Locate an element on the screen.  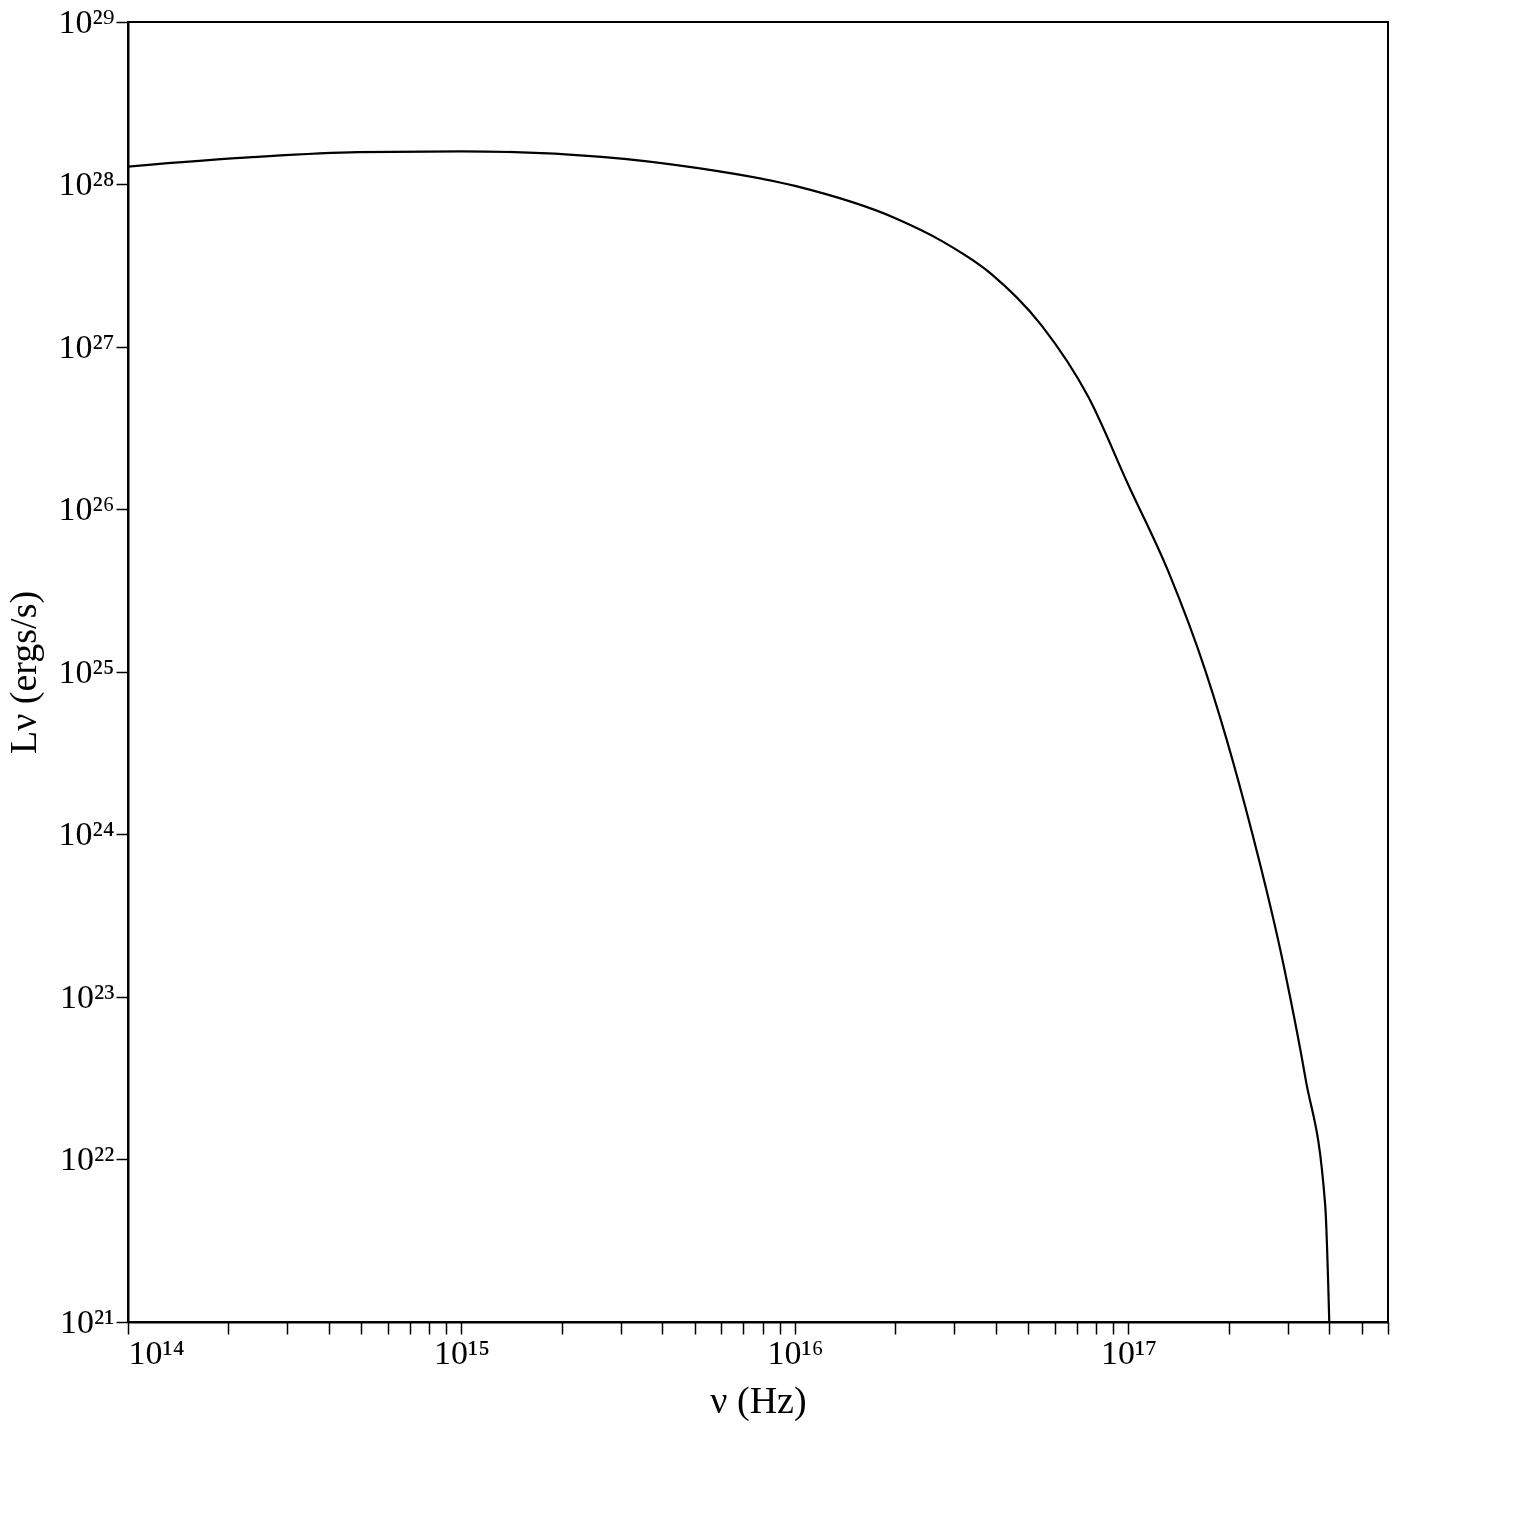
x-tick-label: 10¹⁷ is located at coordinates (1129, 1352).